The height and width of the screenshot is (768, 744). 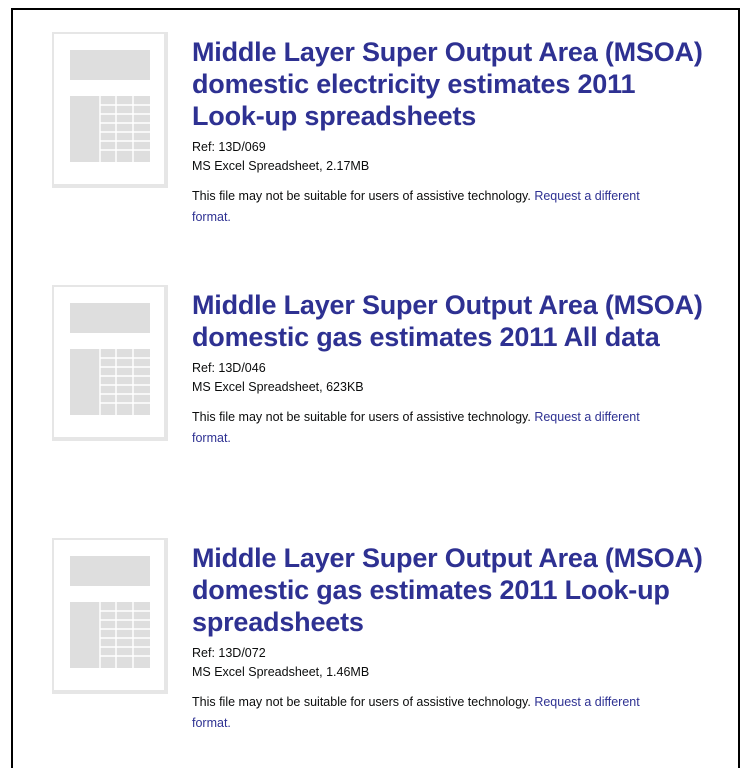 What do you see at coordinates (281, 672) in the screenshot?
I see `file-info: MS Excel Spreadsheet, 1.46MB` at bounding box center [281, 672].